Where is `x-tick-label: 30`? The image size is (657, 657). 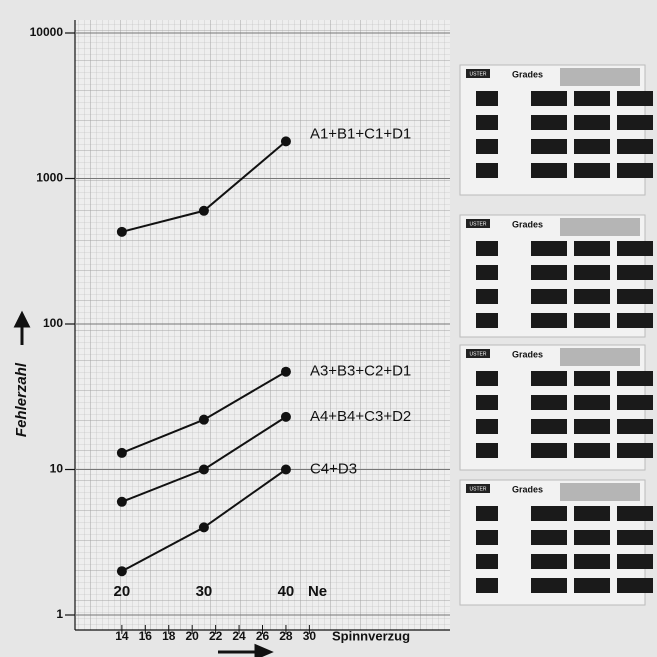
x-tick-label: 30 is located at coordinates (310, 636).